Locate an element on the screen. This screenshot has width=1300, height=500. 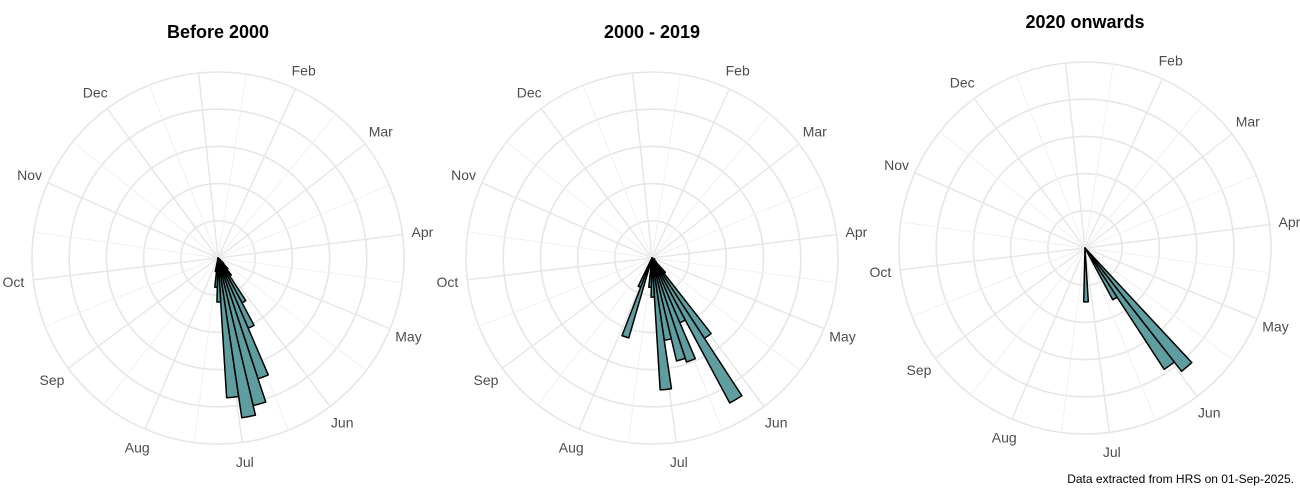
month-label-aug: Aug is located at coordinates (137, 448).